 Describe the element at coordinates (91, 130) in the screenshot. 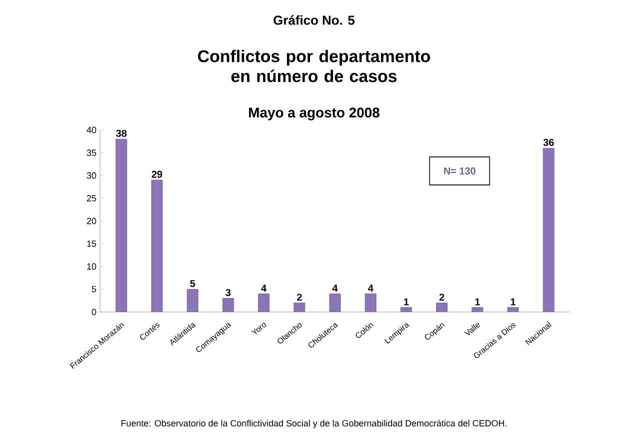

I see `y-tick-label: 40` at that location.